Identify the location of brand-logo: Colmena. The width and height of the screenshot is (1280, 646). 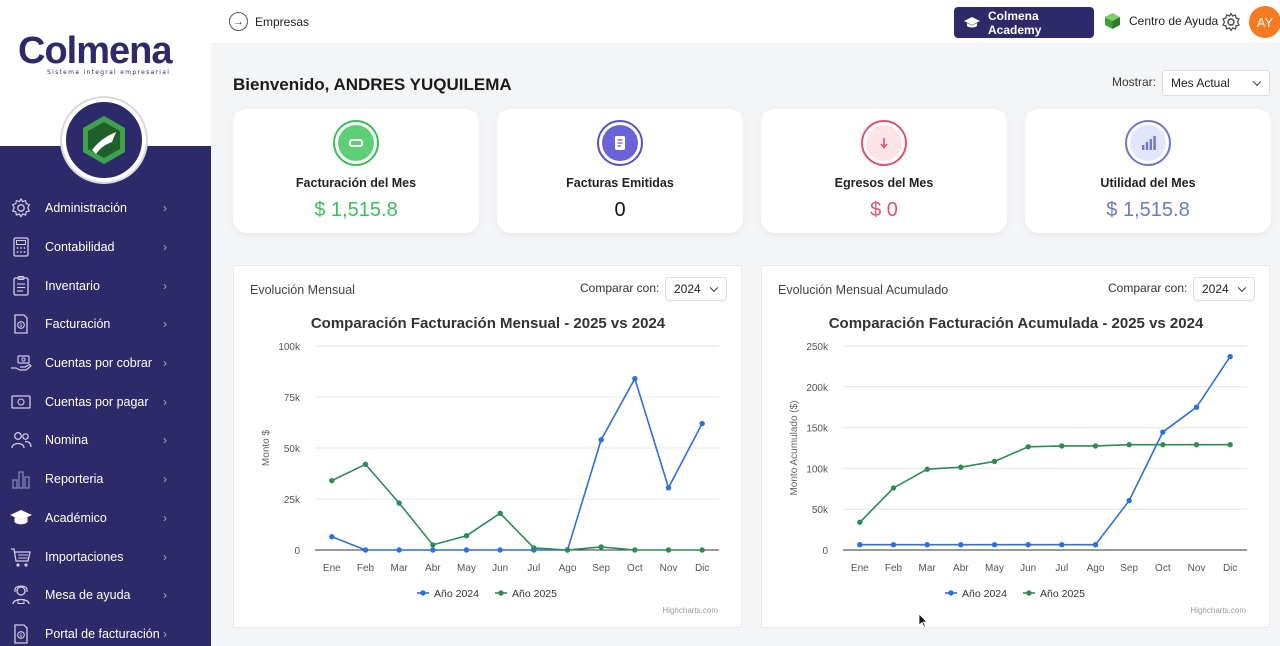
(95, 51).